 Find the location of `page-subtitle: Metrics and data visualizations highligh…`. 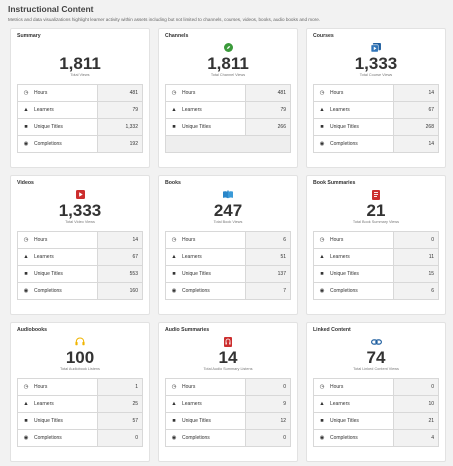

page-subtitle: Metrics and data visualizations highligh… is located at coordinates (164, 19).